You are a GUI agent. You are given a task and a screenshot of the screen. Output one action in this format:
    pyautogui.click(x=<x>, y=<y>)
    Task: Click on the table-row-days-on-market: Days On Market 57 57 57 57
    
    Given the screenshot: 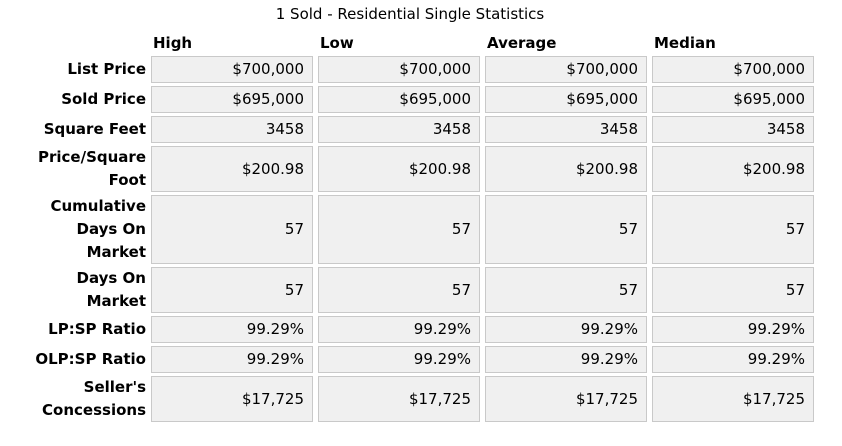 What is the action you would take?
    pyautogui.click(x=407, y=290)
    